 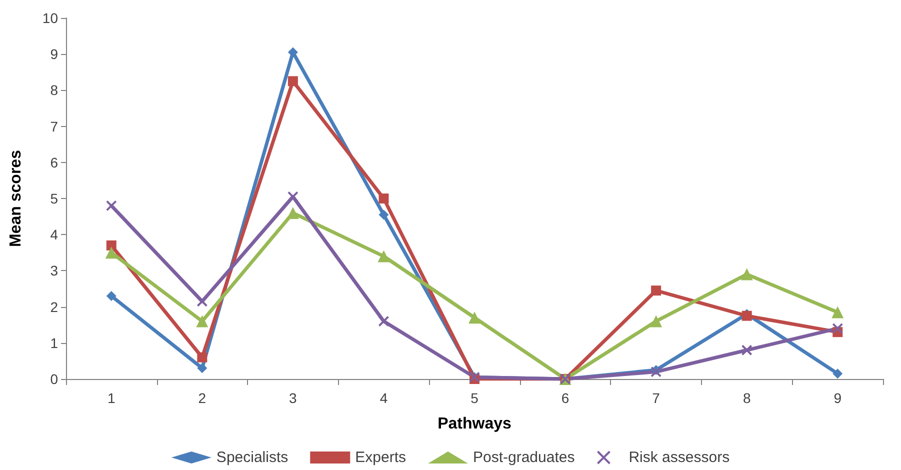 What do you see at coordinates (656, 398) in the screenshot?
I see `x-tick-label: 7` at bounding box center [656, 398].